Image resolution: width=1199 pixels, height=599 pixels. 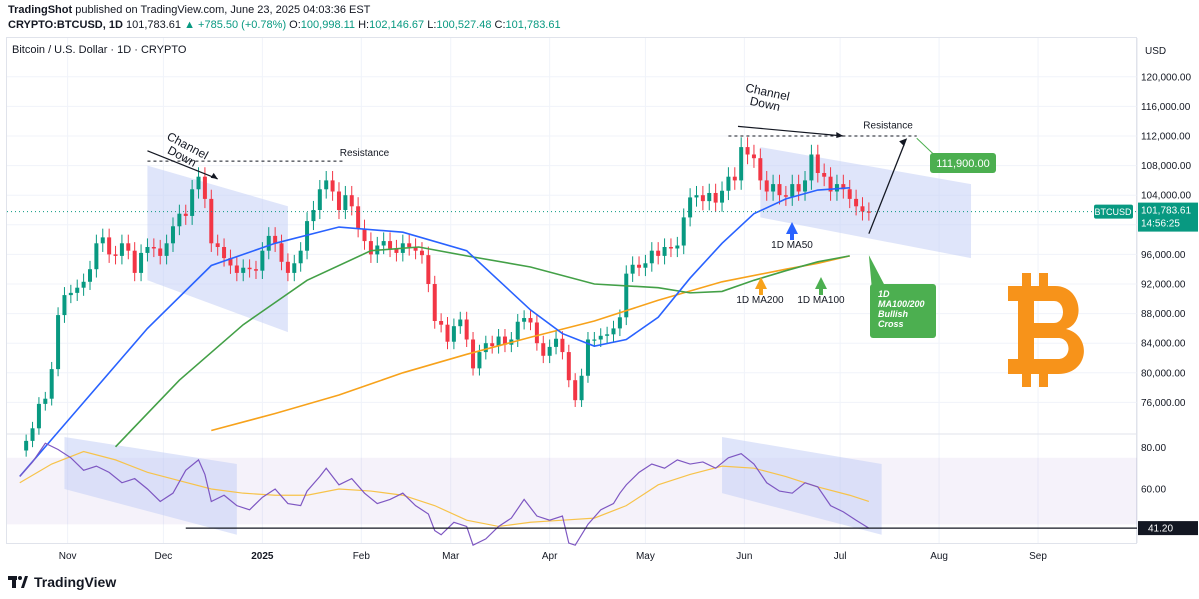 I want to click on price-tick-label: 76,000.00, so click(x=1163, y=403).